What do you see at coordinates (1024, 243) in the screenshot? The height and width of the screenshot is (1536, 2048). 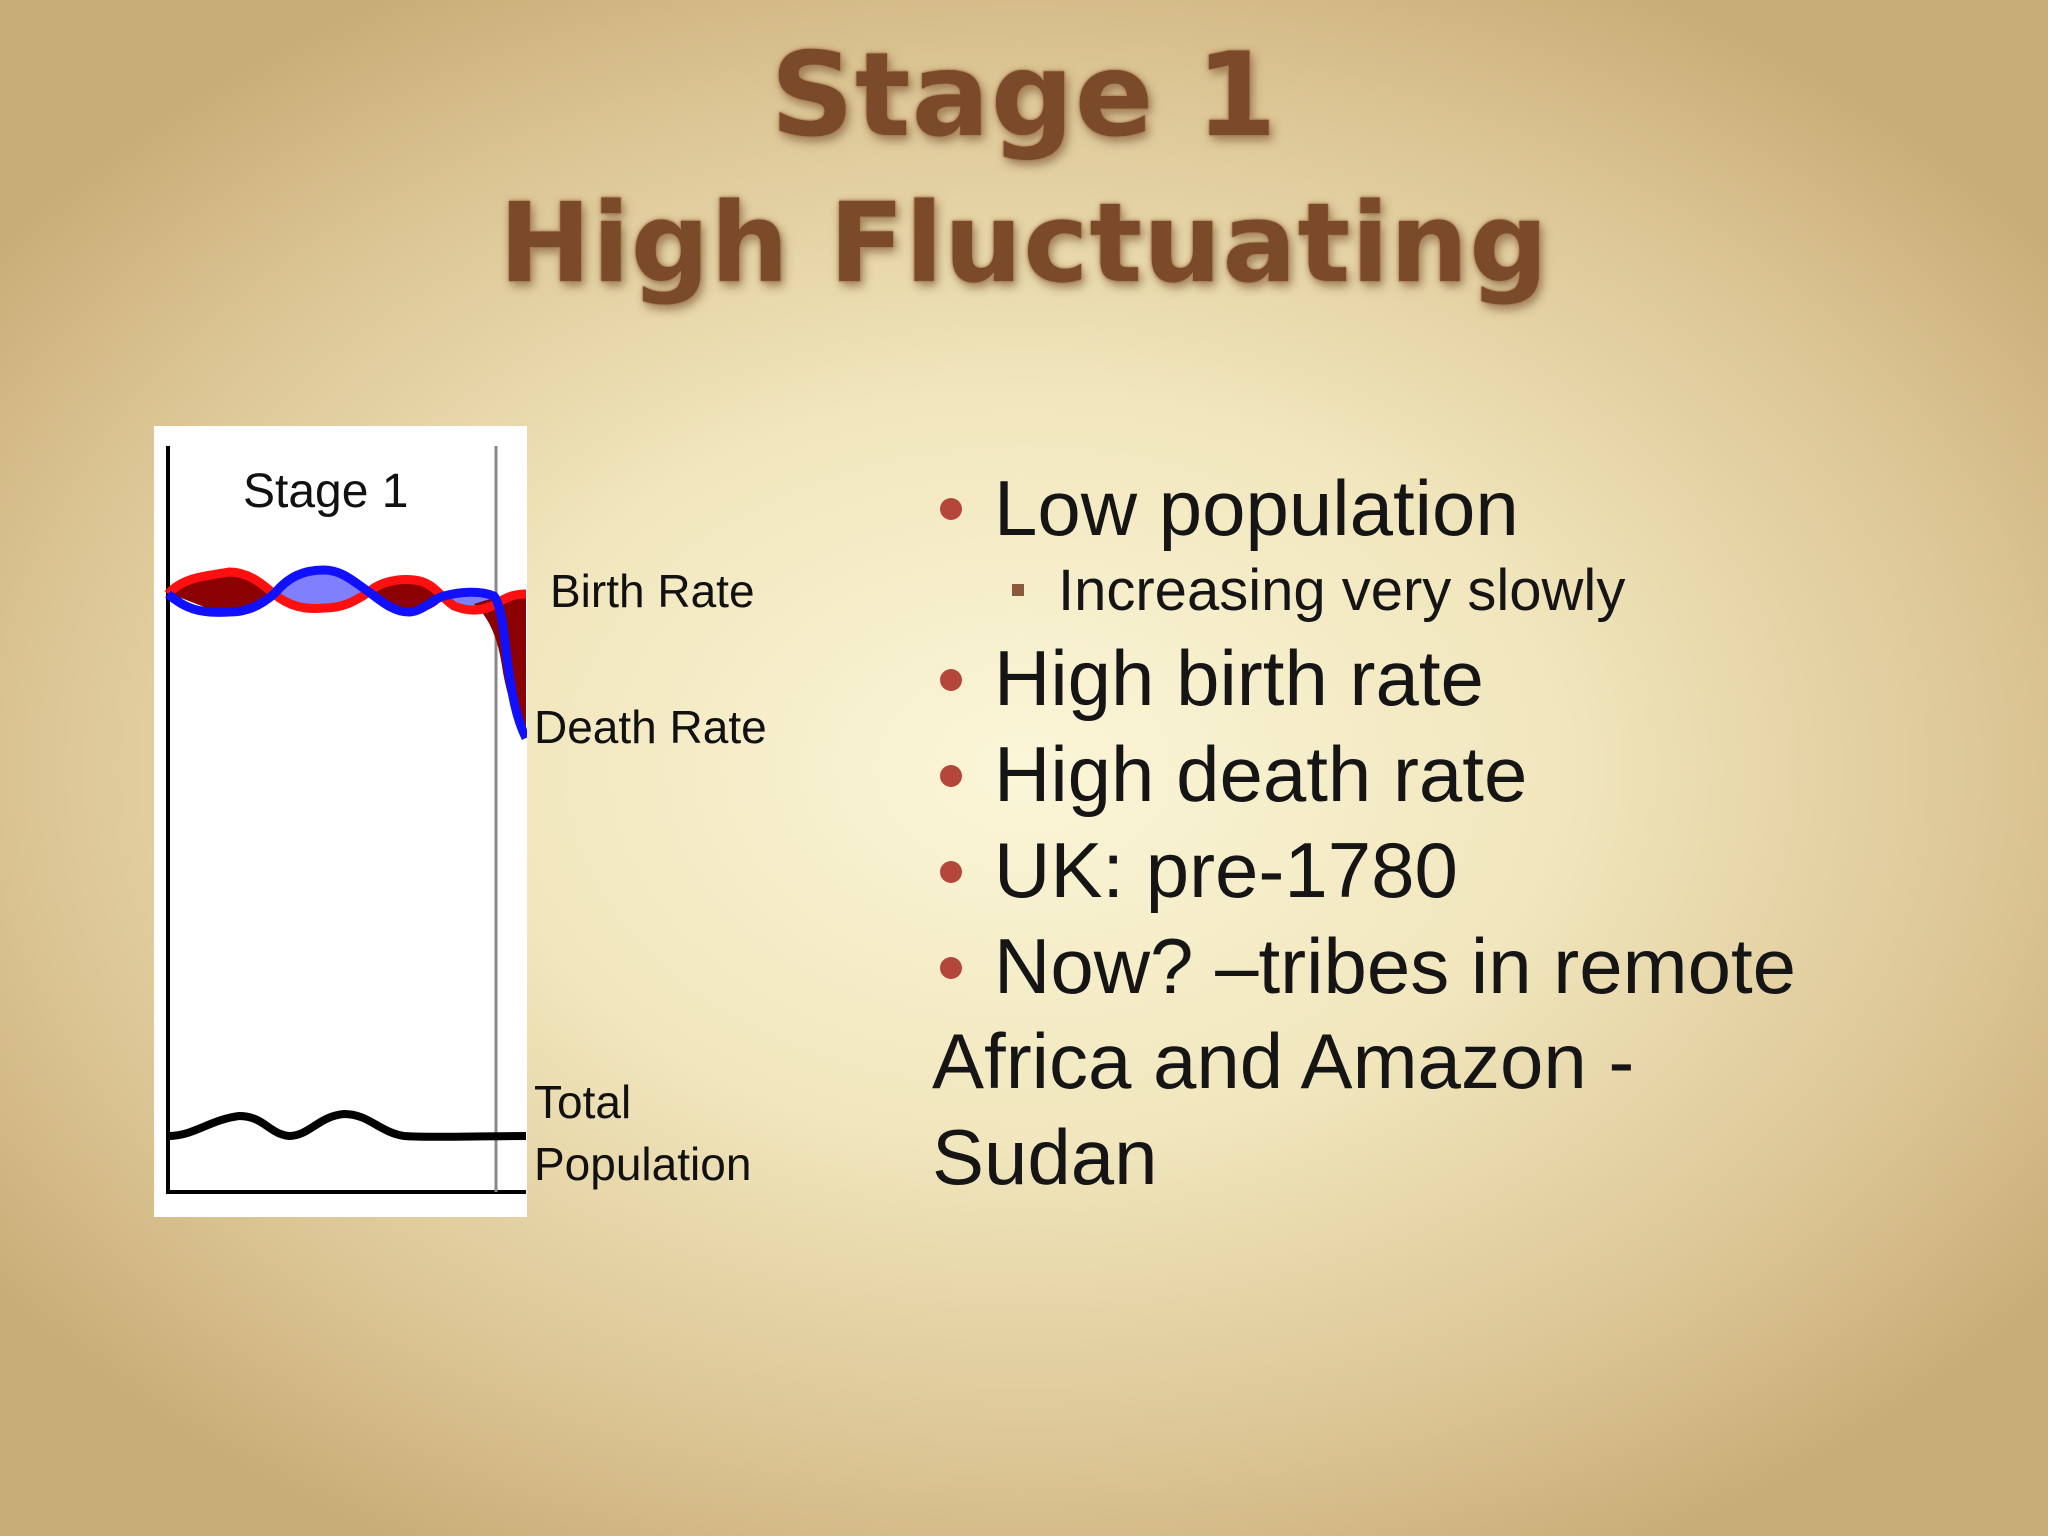 I see `slide-title-line2: High Fluctuating` at bounding box center [1024, 243].